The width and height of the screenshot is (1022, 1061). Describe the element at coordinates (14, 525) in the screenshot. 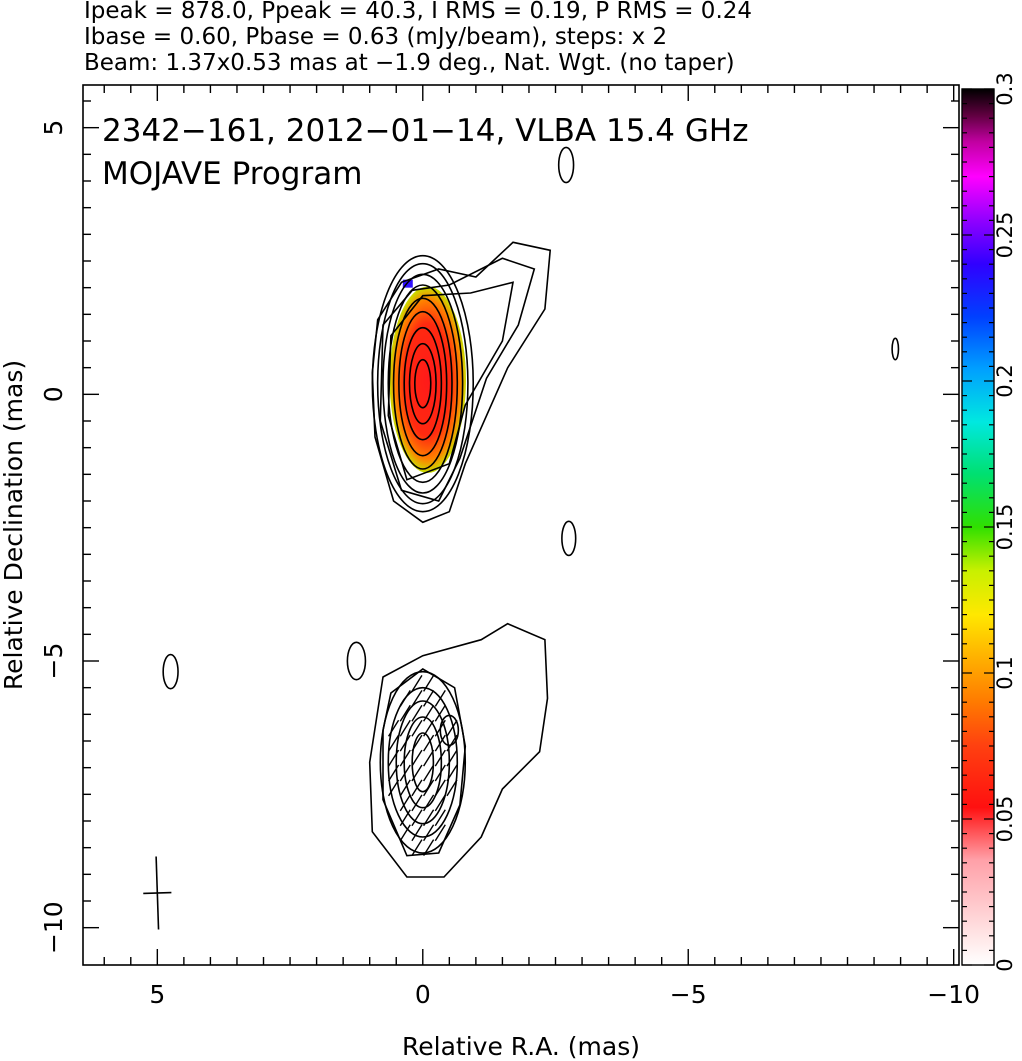

I see `y-axis-label: Relative Declination (mas)` at that location.